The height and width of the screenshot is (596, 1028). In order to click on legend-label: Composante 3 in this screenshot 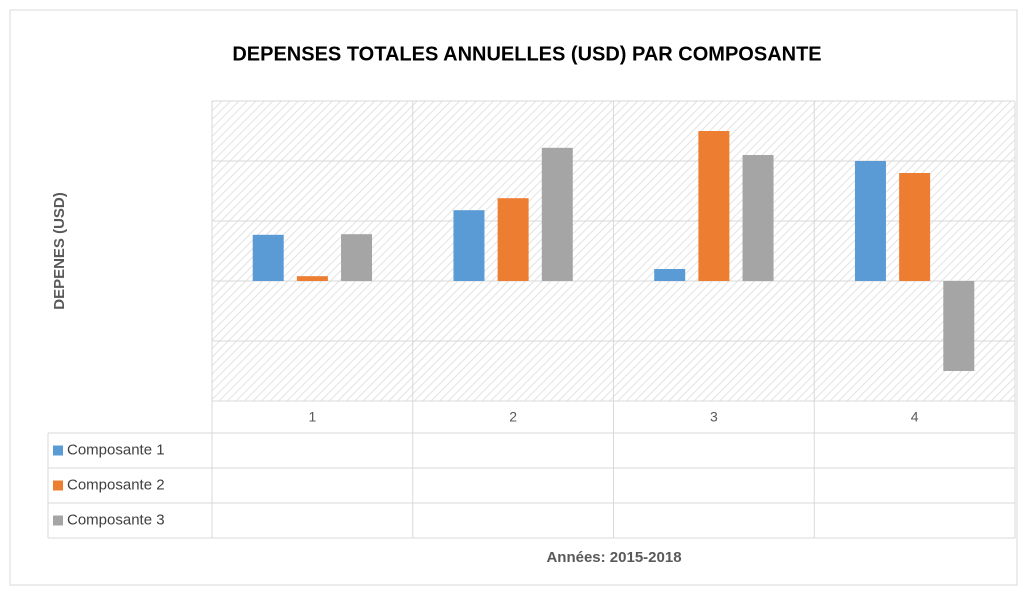, I will do `click(116, 519)`.